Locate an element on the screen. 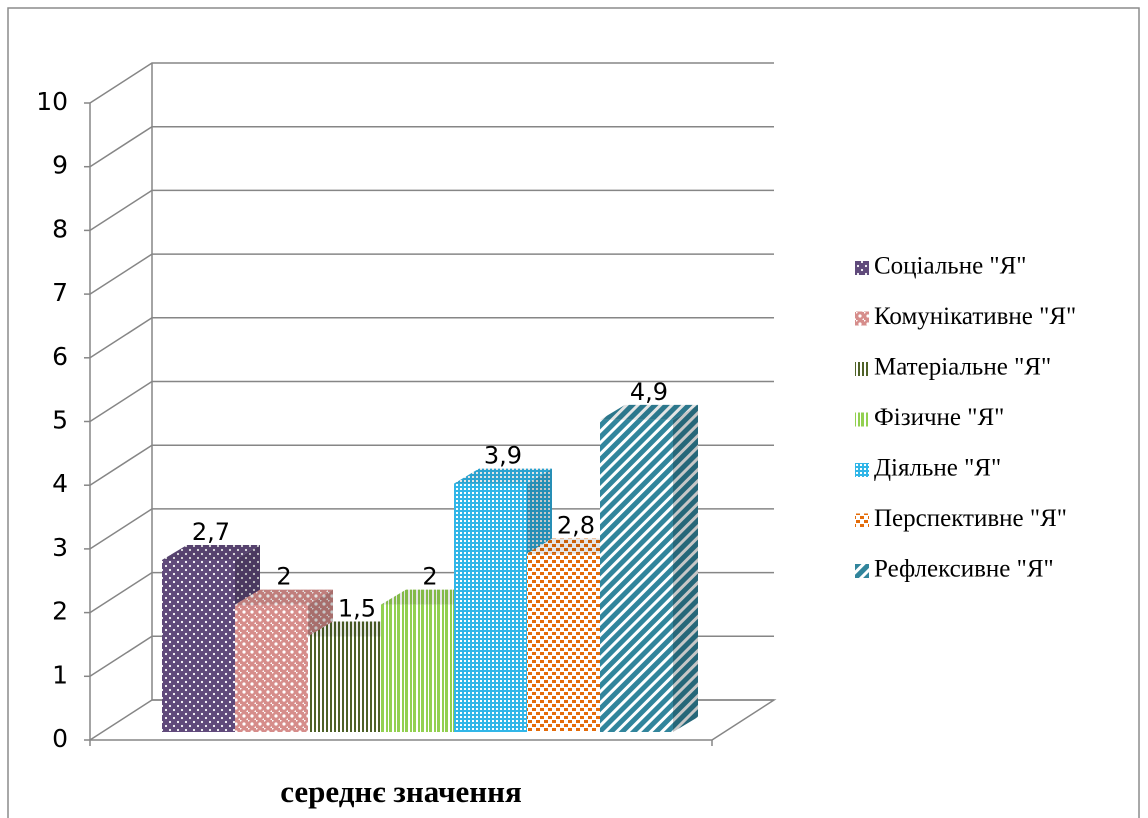  y-tick-label: 5 is located at coordinates (60, 420).